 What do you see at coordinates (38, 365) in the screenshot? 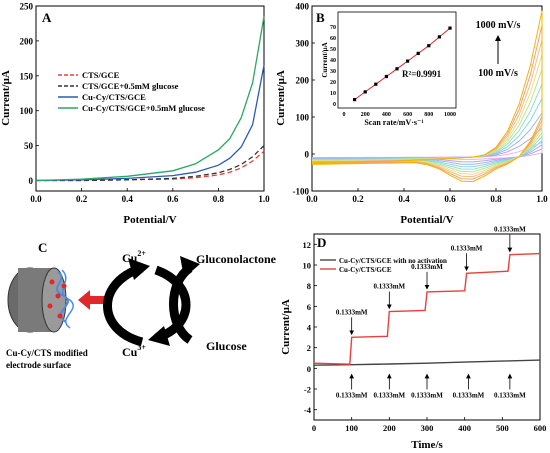
I see `electrode-caption-2: electrode surface` at bounding box center [38, 365].